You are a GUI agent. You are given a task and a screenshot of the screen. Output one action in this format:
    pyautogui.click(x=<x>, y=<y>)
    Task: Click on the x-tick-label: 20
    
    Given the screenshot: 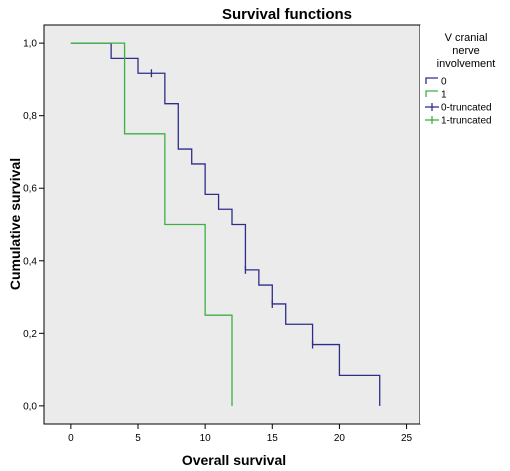 What is the action you would take?
    pyautogui.click(x=340, y=438)
    